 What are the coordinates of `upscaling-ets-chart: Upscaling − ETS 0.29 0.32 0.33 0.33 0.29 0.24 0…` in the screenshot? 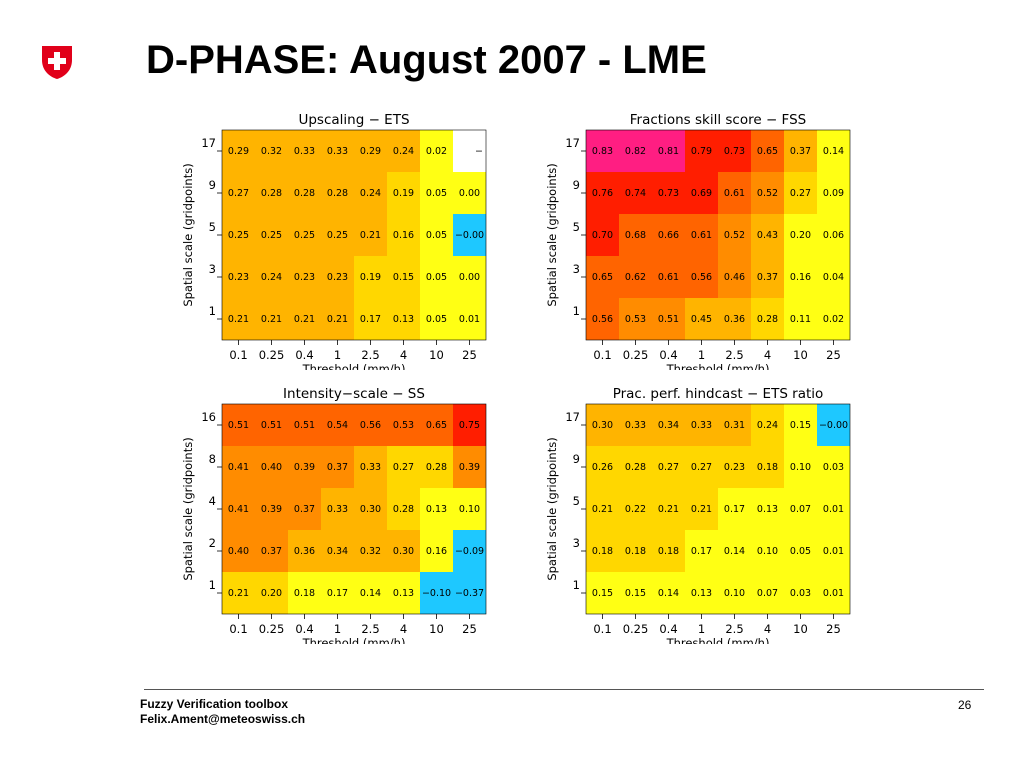 It's located at (336, 240).